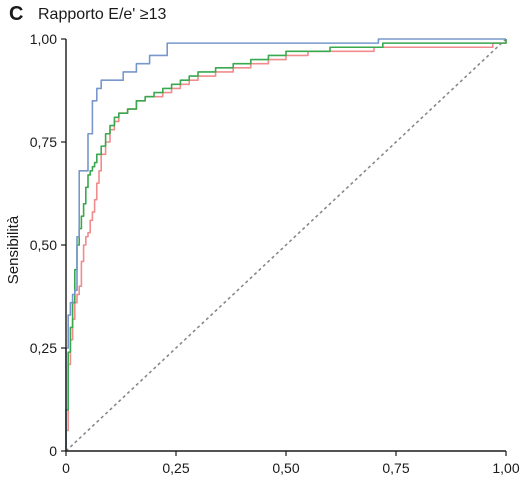  Describe the element at coordinates (43, 39) in the screenshot. I see `y-tick-label: 1,00` at that location.